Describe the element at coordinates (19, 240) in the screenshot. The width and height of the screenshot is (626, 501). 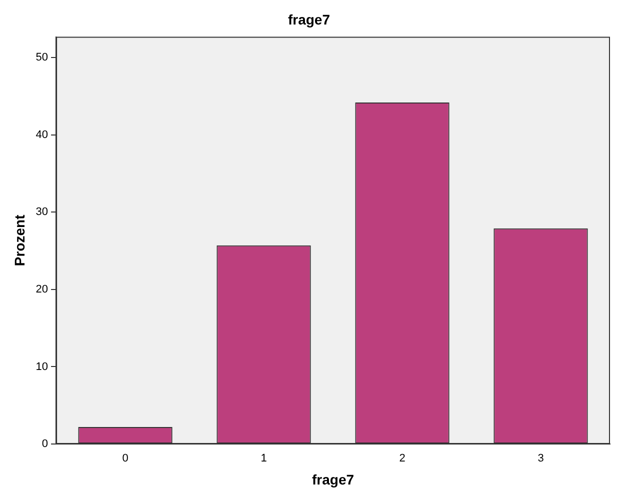
I see `y-axis-title: Prozent` at that location.